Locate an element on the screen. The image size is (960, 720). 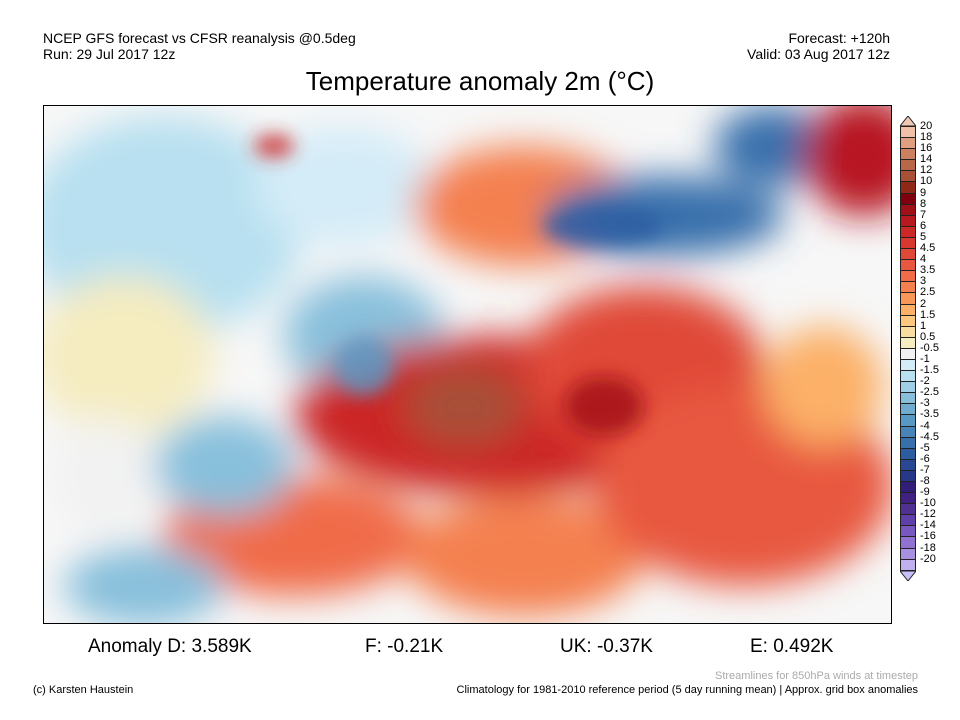
colorbar-label: 4.5 is located at coordinates (928, 248).